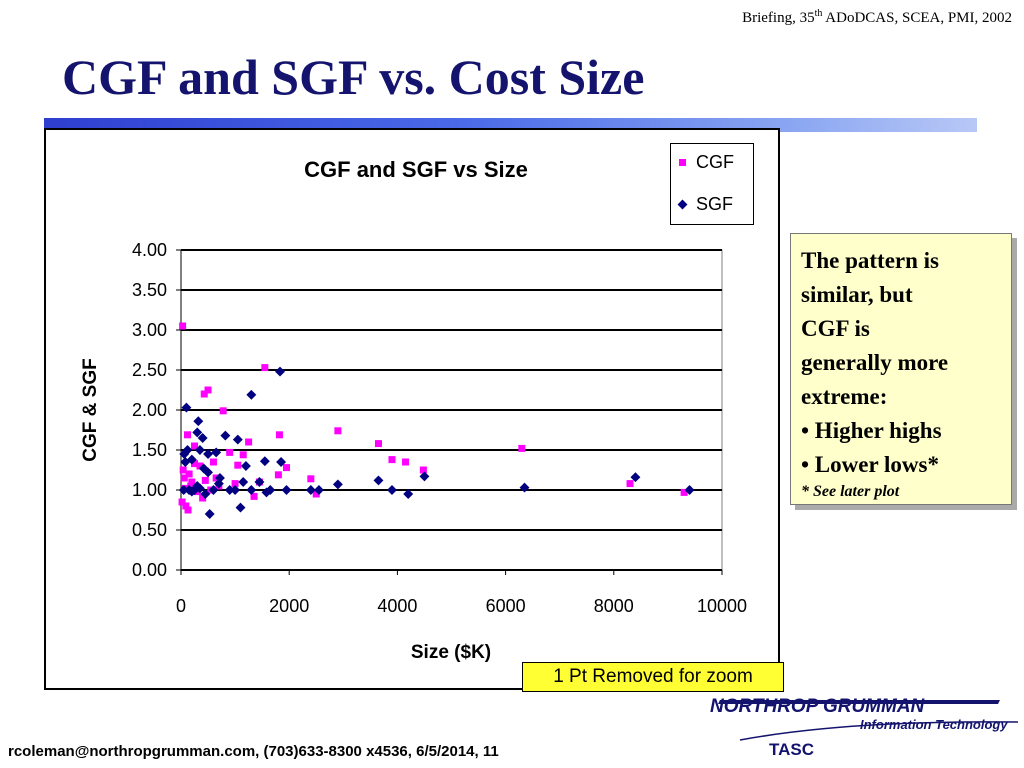 This screenshot has height=768, width=1024. Describe the element at coordinates (149, 330) in the screenshot. I see `y-tick-label: 3.00` at that location.